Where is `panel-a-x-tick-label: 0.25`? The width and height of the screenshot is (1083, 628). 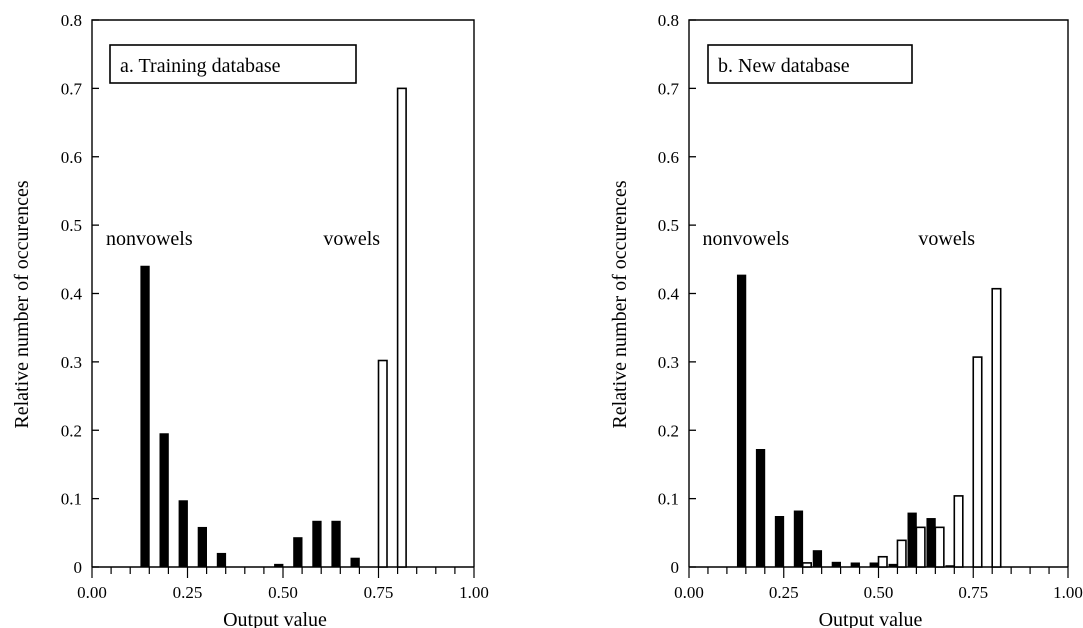
panel-a-x-tick-label: 0.25 is located at coordinates (188, 592).